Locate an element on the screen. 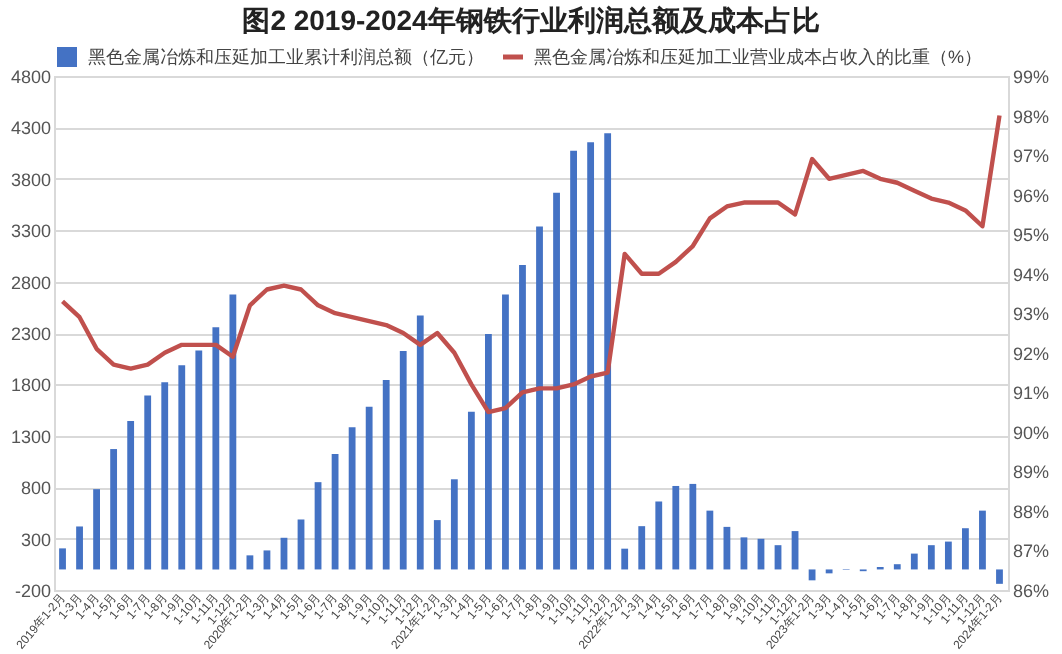 The width and height of the screenshot is (1062, 654). y-tick-label: 4300 is located at coordinates (30, 128).